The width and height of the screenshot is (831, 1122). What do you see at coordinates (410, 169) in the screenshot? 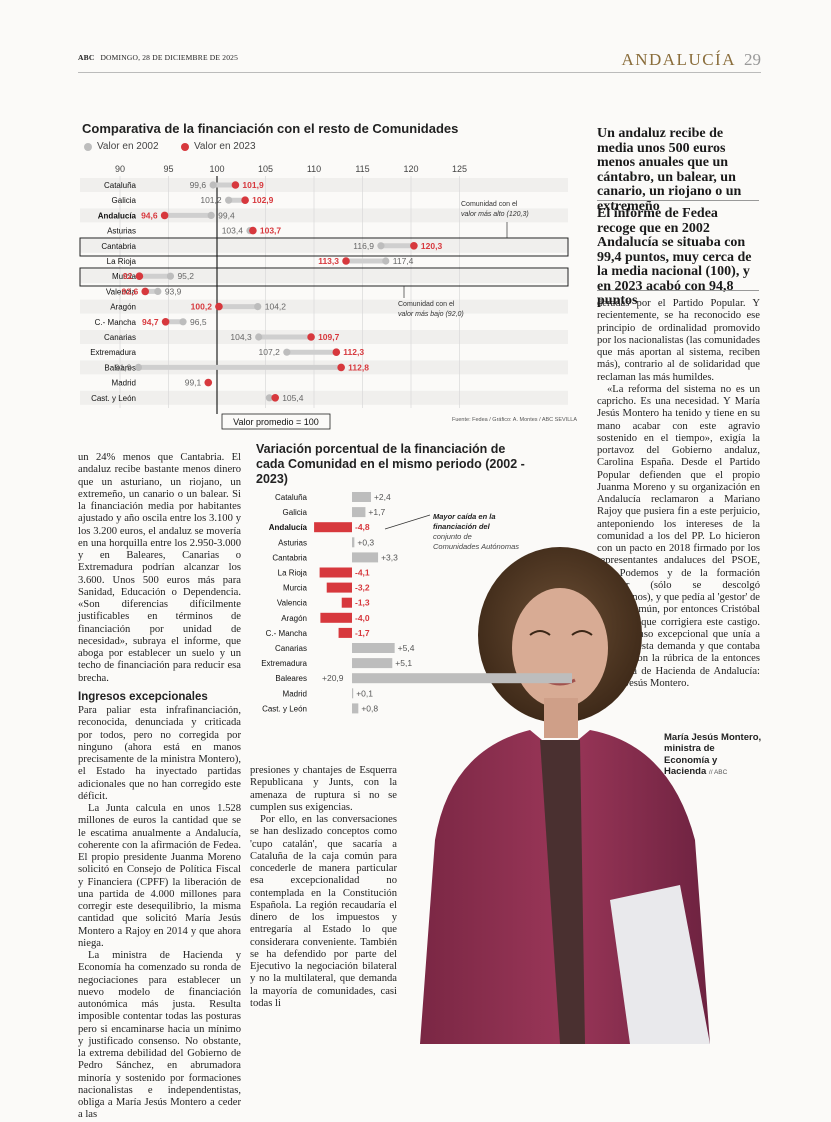
I see `x-tick-label: 120` at bounding box center [410, 169].